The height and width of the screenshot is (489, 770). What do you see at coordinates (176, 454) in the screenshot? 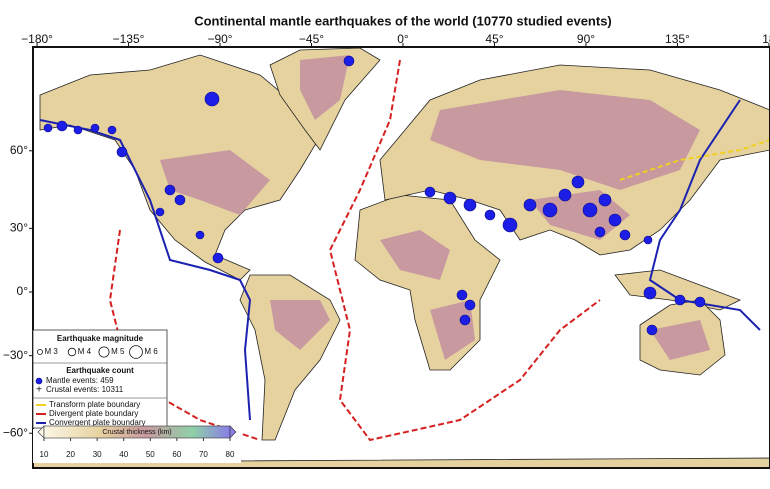
I see `colorbar-tick-label: 60` at bounding box center [176, 454].